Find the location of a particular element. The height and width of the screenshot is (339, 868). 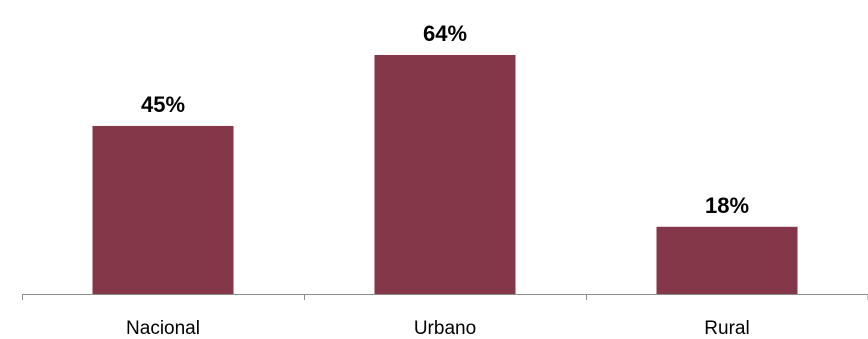

bar-urbano is located at coordinates (445, 174).